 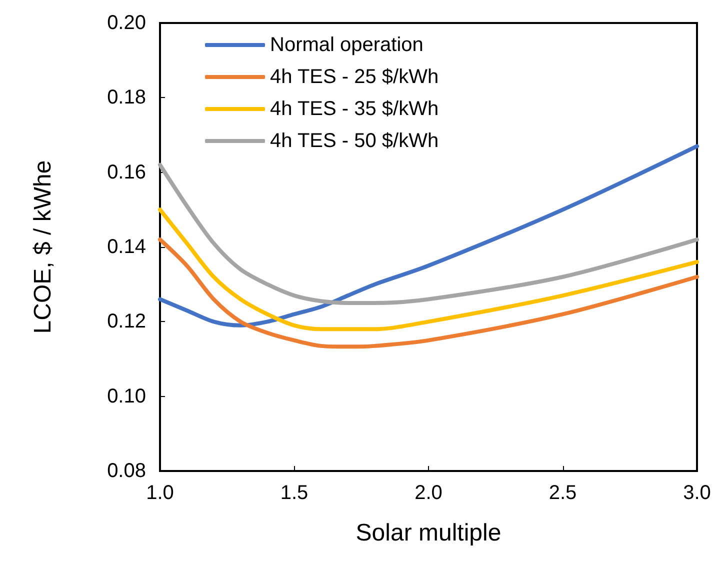 I want to click on y-tick-label: 0.14, so click(x=126, y=247).